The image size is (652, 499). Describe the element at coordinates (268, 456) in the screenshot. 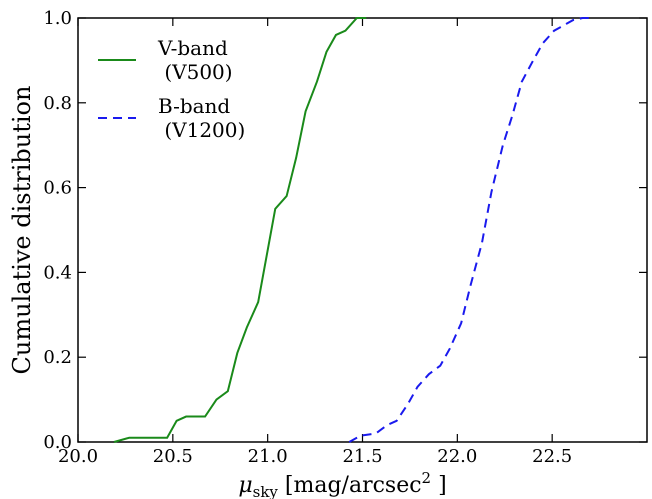

I see `x-tick-label: 21.0` at that location.